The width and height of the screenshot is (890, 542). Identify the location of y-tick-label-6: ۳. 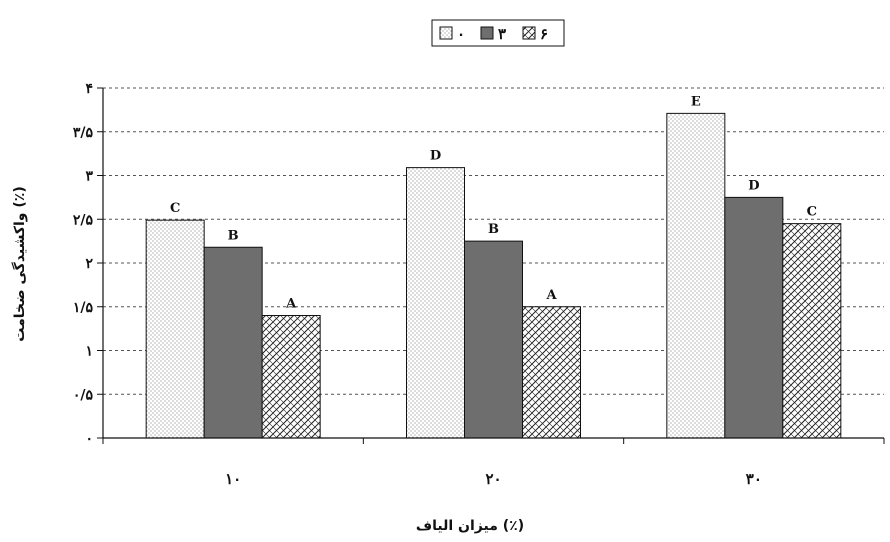
(89, 177).